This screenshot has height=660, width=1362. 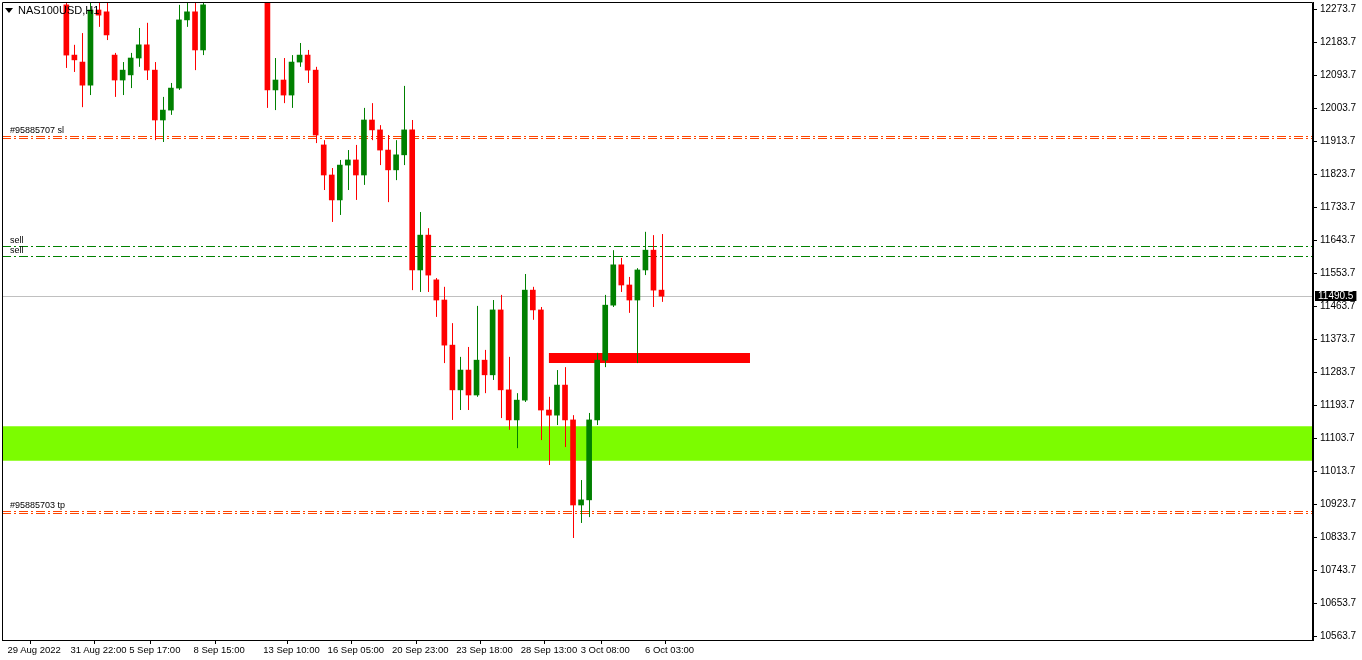 I want to click on y-tick-label: 12093.7, so click(x=1338, y=74).